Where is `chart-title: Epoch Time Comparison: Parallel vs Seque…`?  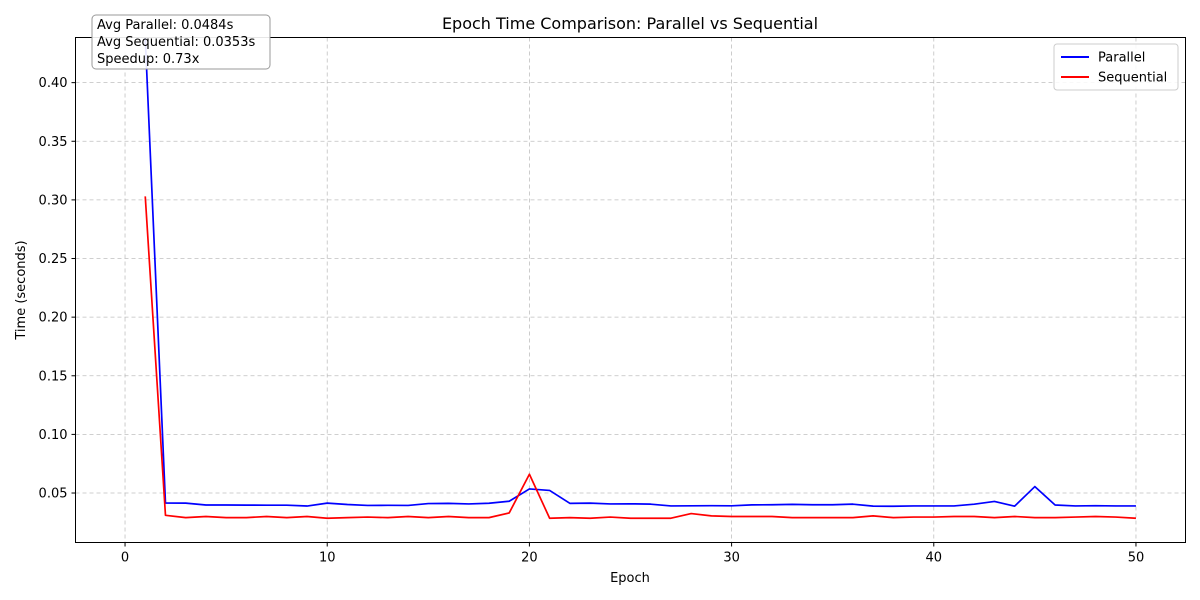
chart-title: Epoch Time Comparison: Parallel vs Seque… is located at coordinates (630, 23).